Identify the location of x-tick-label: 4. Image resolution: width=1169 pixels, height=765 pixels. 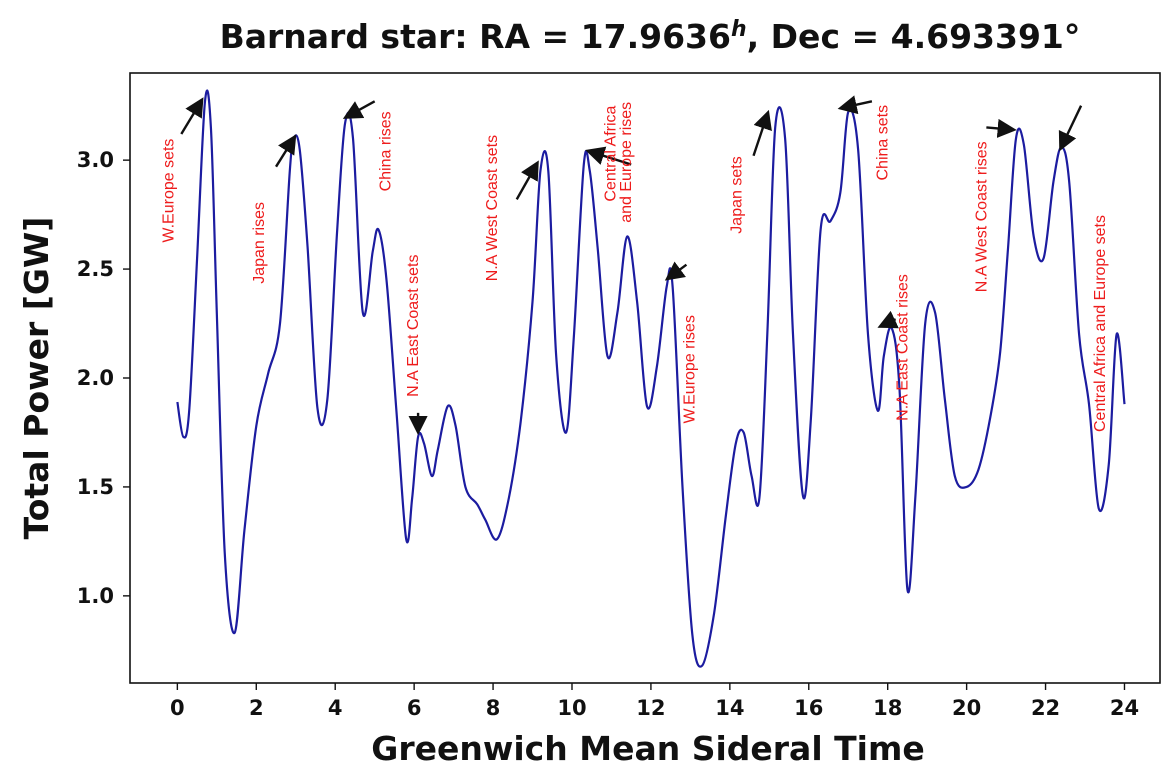
(335, 708).